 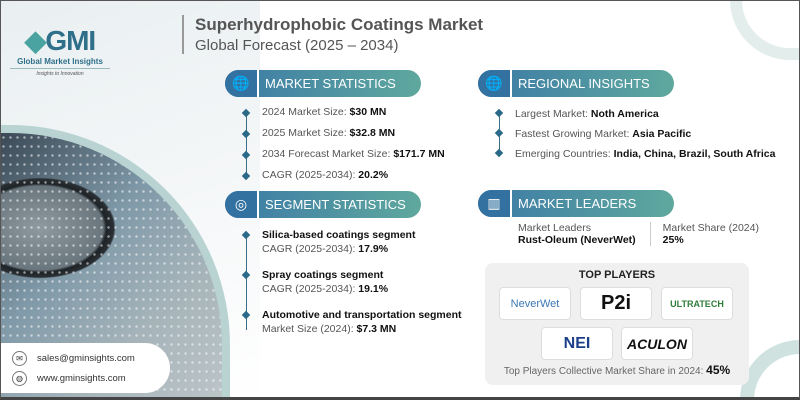 I want to click on header-label: REGIONAL INSIGHTS, so click(x=584, y=83).